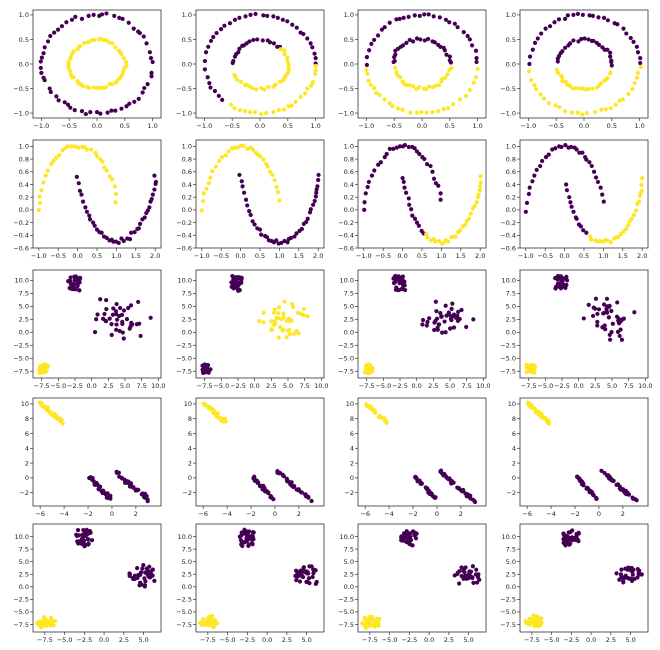 The height and width of the screenshot is (650, 660). What do you see at coordinates (97, 452) in the screenshot?
I see `axes-frame` at bounding box center [97, 452].